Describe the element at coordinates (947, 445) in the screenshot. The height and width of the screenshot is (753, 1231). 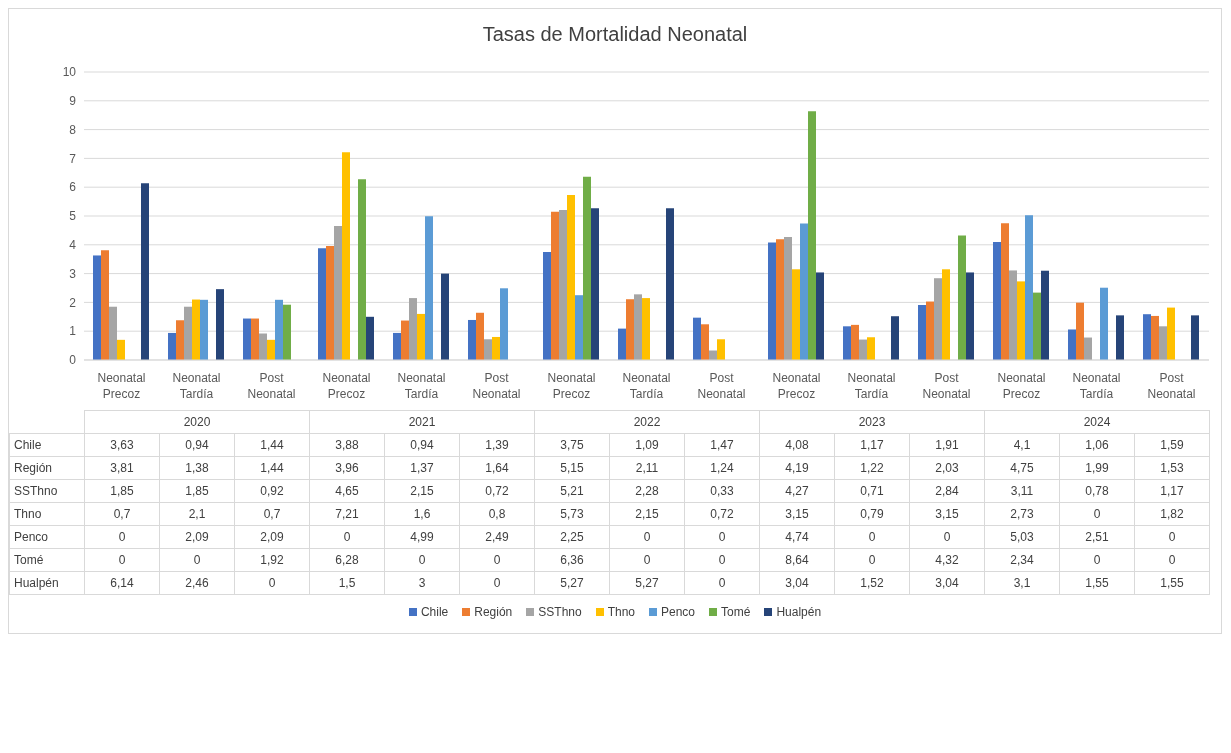
I see `data-label: 1,91` at that location.